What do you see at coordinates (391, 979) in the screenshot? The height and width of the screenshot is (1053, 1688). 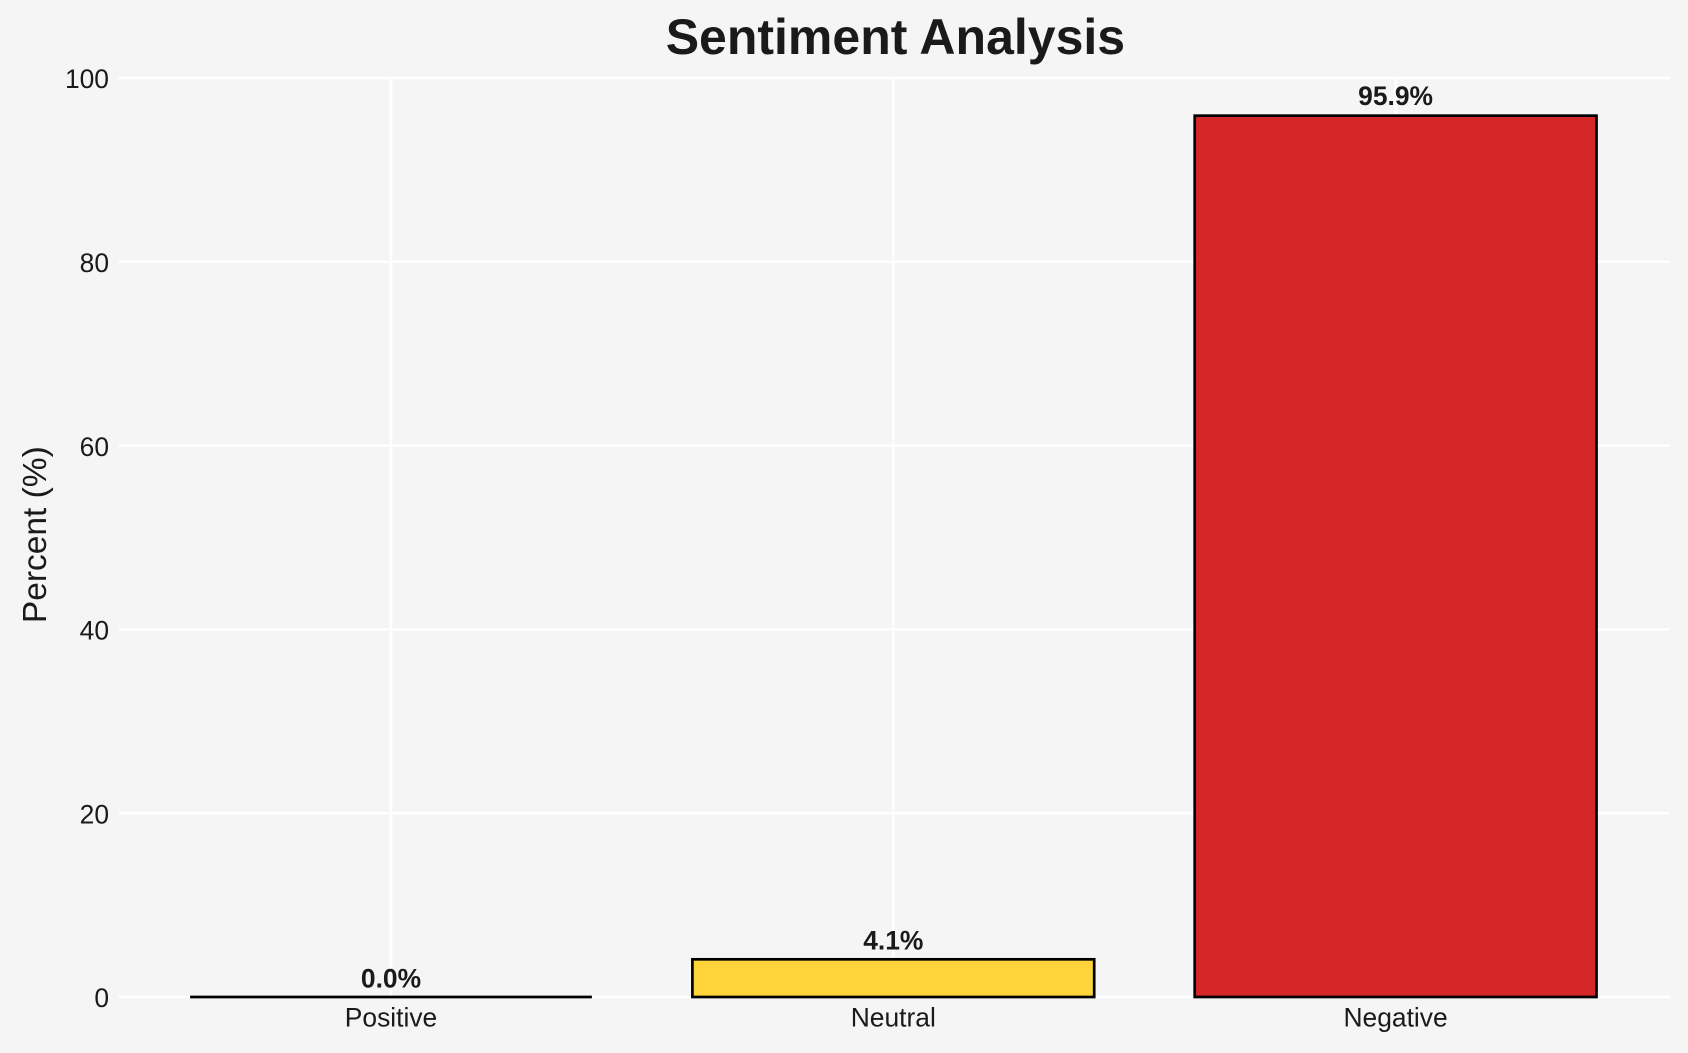 I see `svg-text: 0.0%` at bounding box center [391, 979].